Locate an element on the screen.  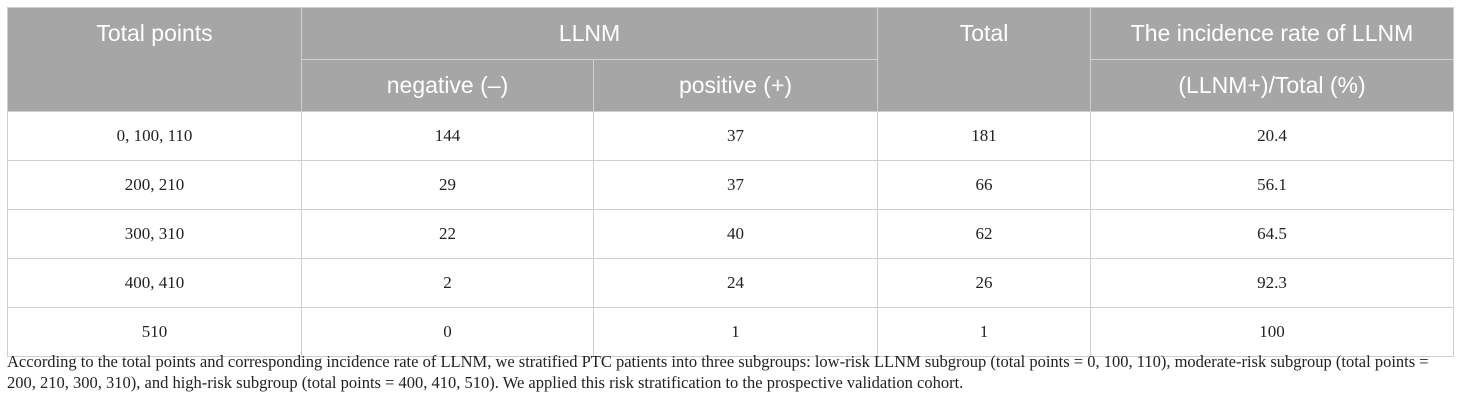
cell-points: 510 is located at coordinates (154, 332).